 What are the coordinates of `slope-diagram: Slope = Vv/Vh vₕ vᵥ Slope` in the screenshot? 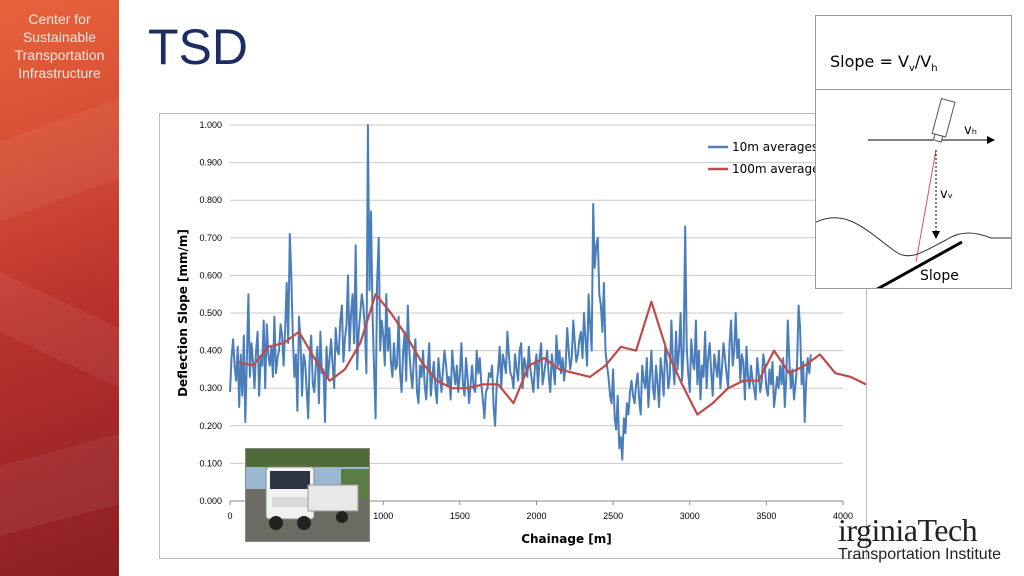 It's located at (913, 152).